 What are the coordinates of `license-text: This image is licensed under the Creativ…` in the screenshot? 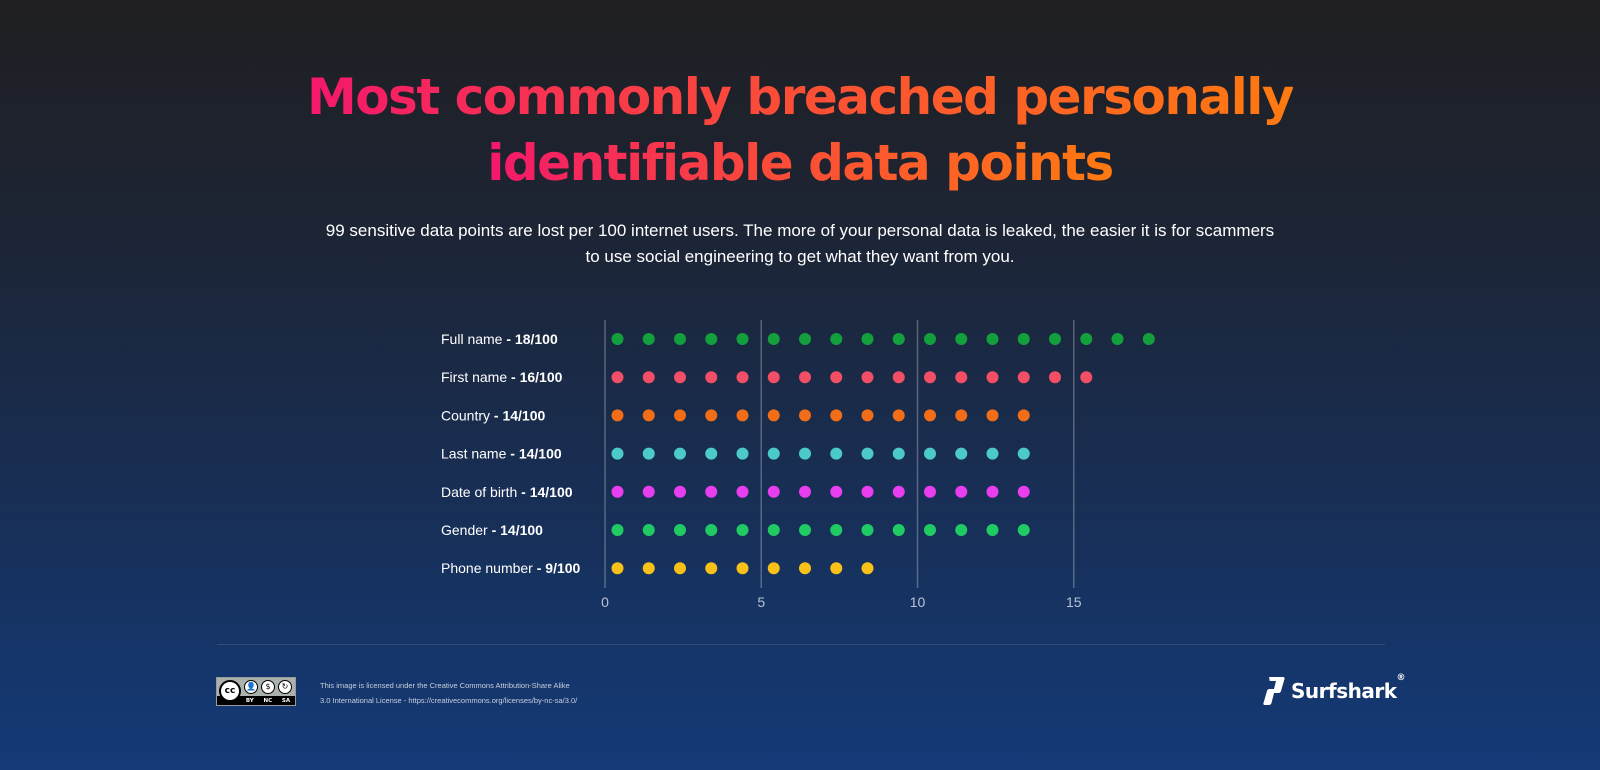 It's located at (490, 693).